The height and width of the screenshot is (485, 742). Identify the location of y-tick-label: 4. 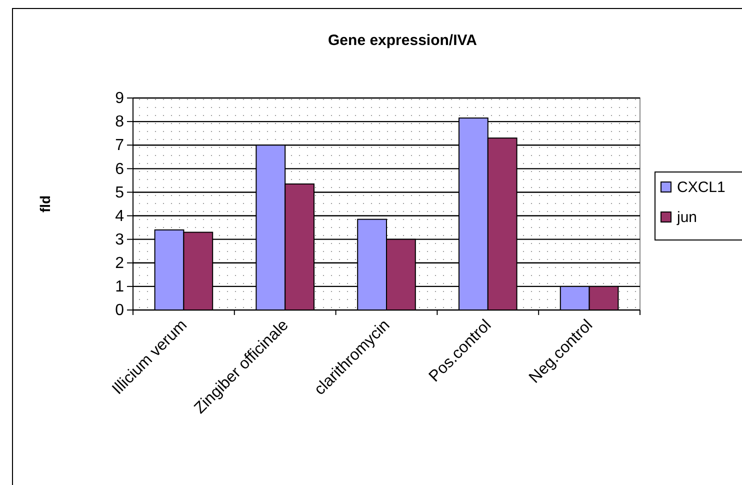
(119, 216).